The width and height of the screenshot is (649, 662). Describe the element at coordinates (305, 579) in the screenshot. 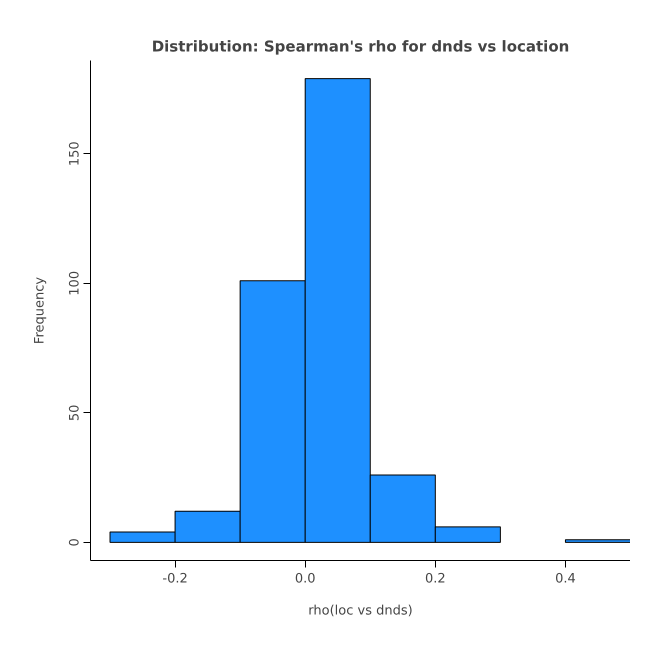

I see `x-tick-label: 0.0` at that location.